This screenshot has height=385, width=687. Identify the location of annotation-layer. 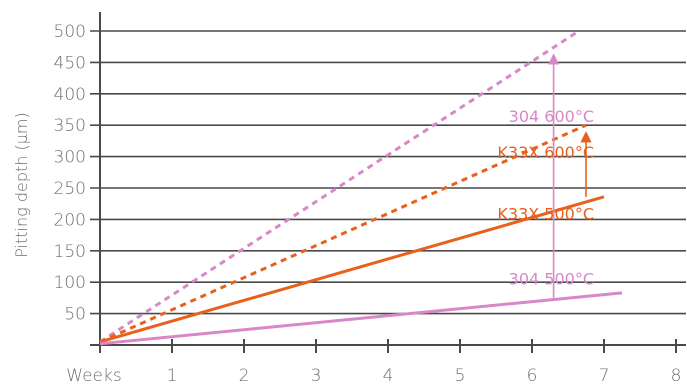
(569, 175).